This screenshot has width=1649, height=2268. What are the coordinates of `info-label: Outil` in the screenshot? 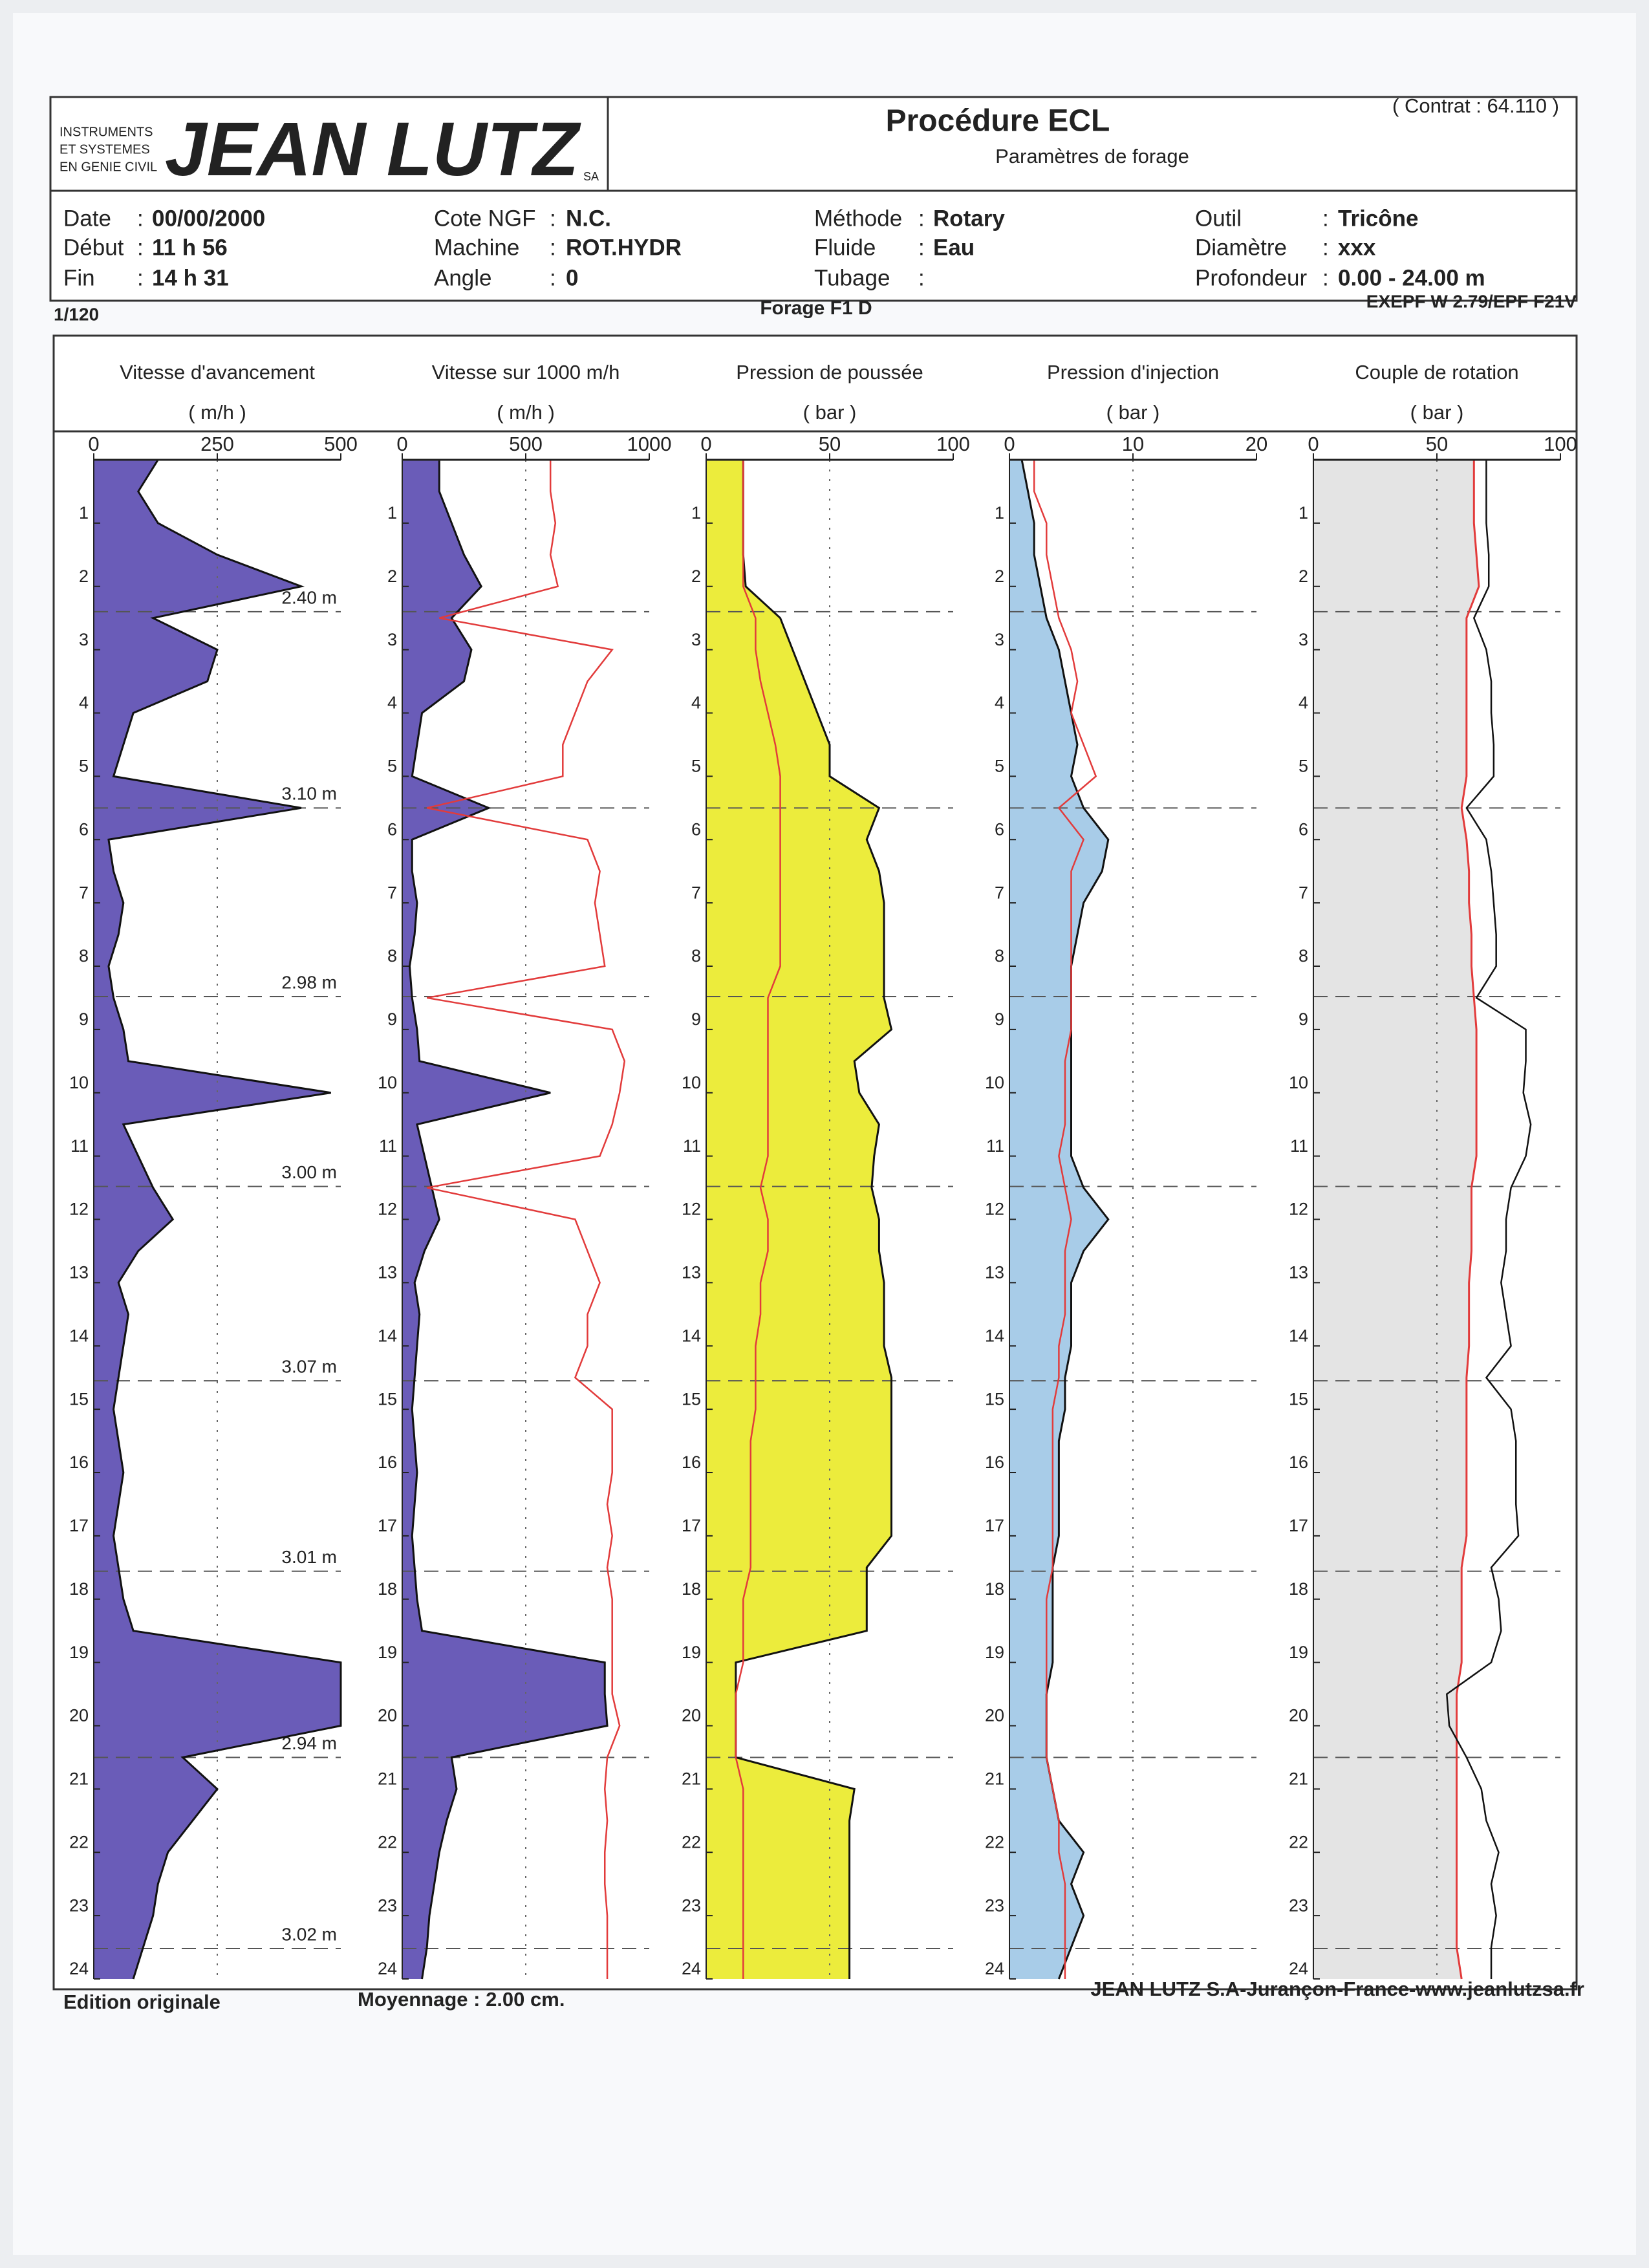 It's located at (1218, 218).